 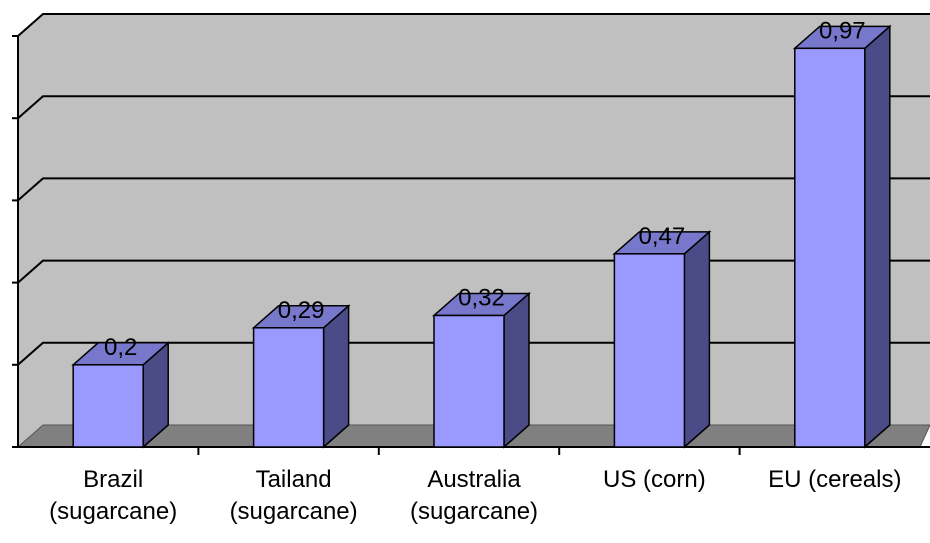 I want to click on value-label: 0,2, so click(x=120, y=347).